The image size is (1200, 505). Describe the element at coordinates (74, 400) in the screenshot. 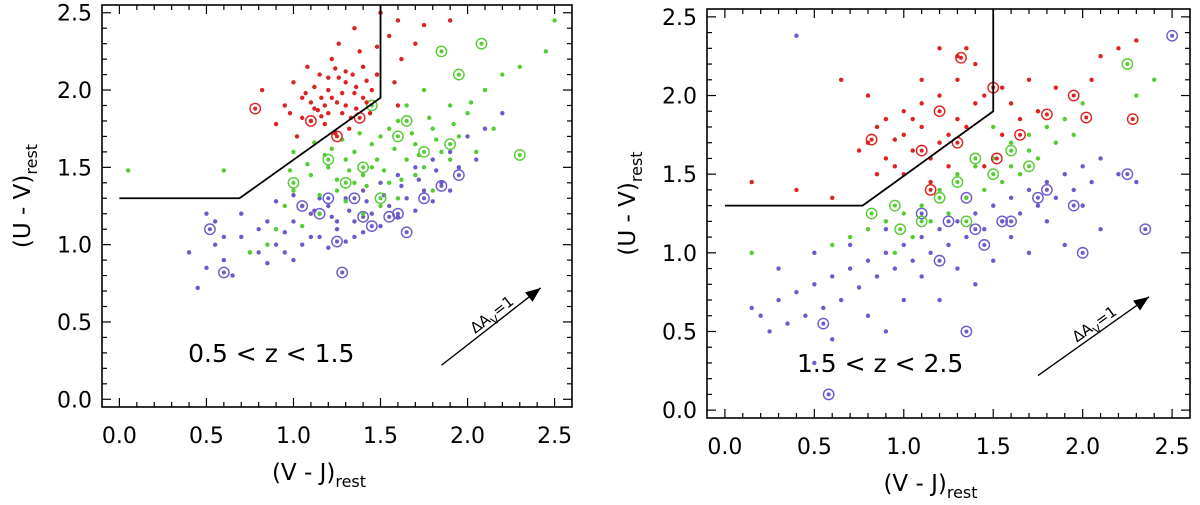

I see `y-tick-label: 0.0` at that location.